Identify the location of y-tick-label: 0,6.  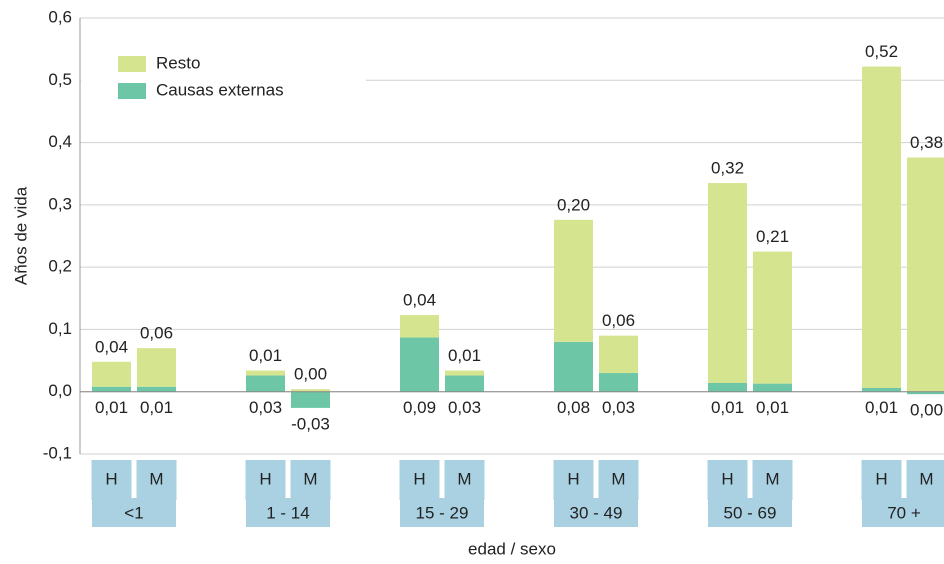
(60, 16).